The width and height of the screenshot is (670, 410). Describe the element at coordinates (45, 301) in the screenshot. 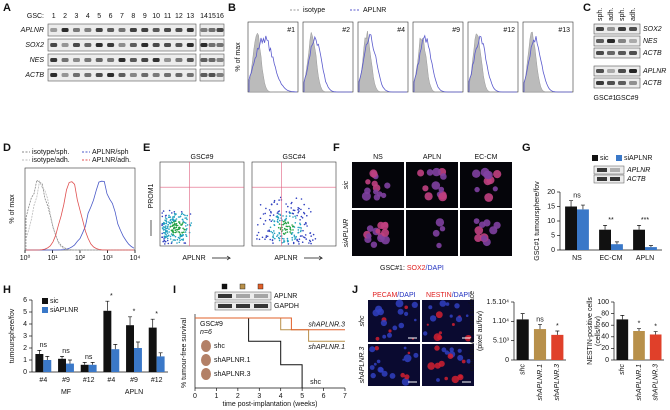

I see `legend-swatch` at that location.